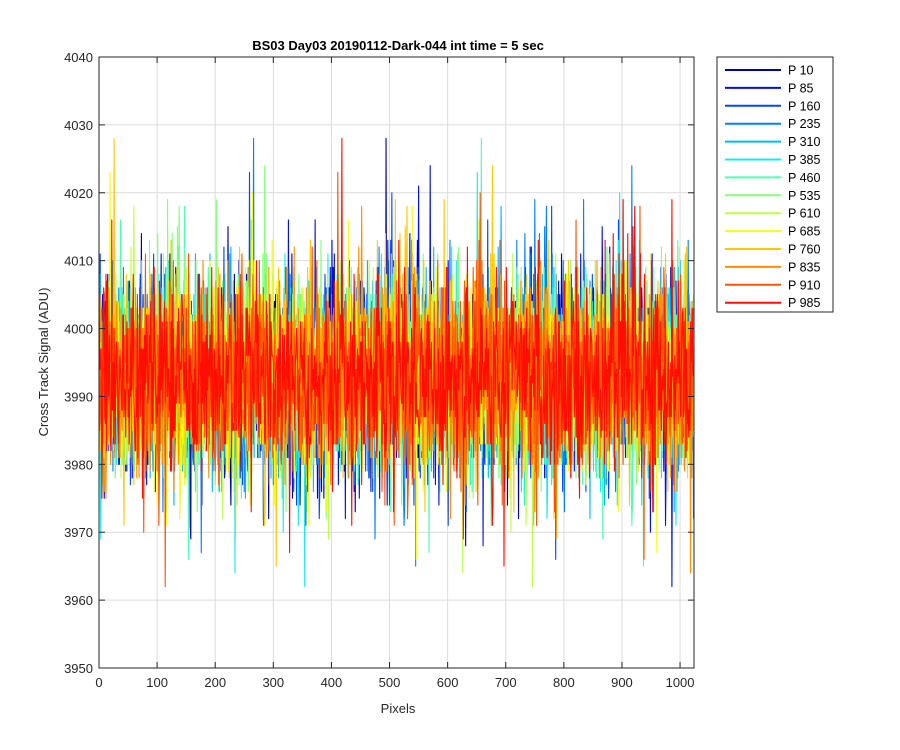 Image resolution: width=900 pixels, height=750 pixels. What do you see at coordinates (804, 285) in the screenshot?
I see `legend-label: P 910` at bounding box center [804, 285].